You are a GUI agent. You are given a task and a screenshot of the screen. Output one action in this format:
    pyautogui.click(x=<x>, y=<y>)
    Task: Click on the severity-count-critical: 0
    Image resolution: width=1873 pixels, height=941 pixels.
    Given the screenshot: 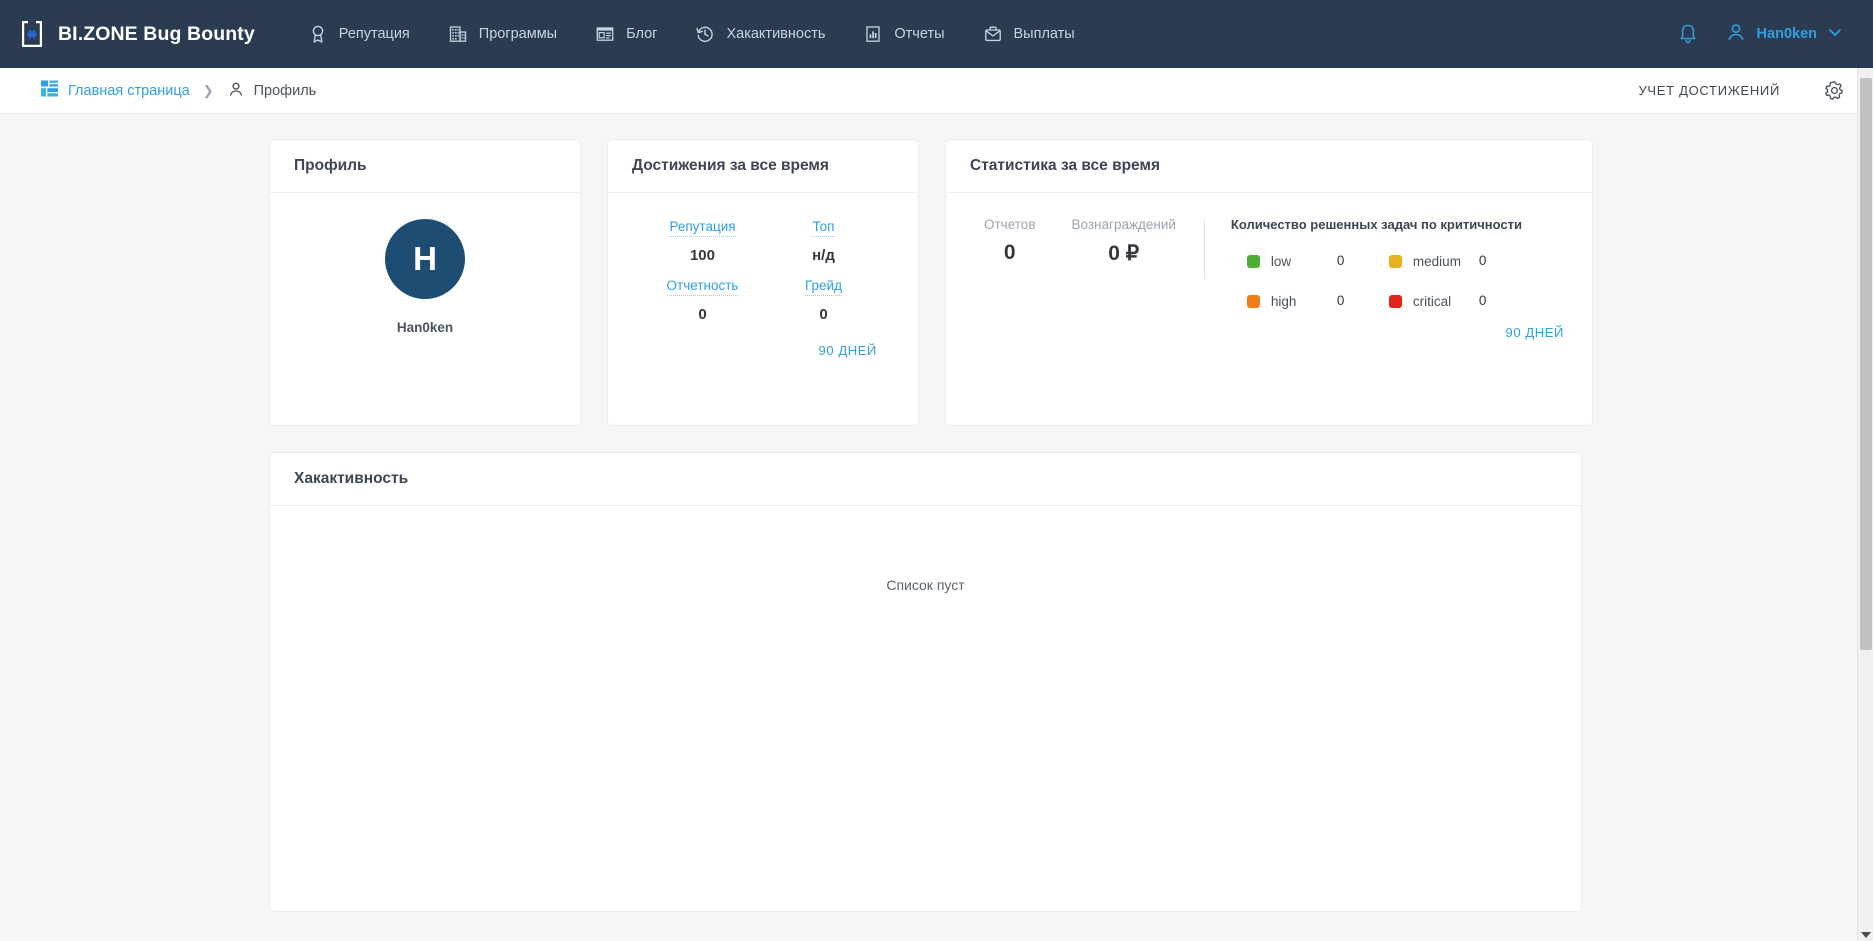 What is the action you would take?
    pyautogui.click(x=1482, y=301)
    